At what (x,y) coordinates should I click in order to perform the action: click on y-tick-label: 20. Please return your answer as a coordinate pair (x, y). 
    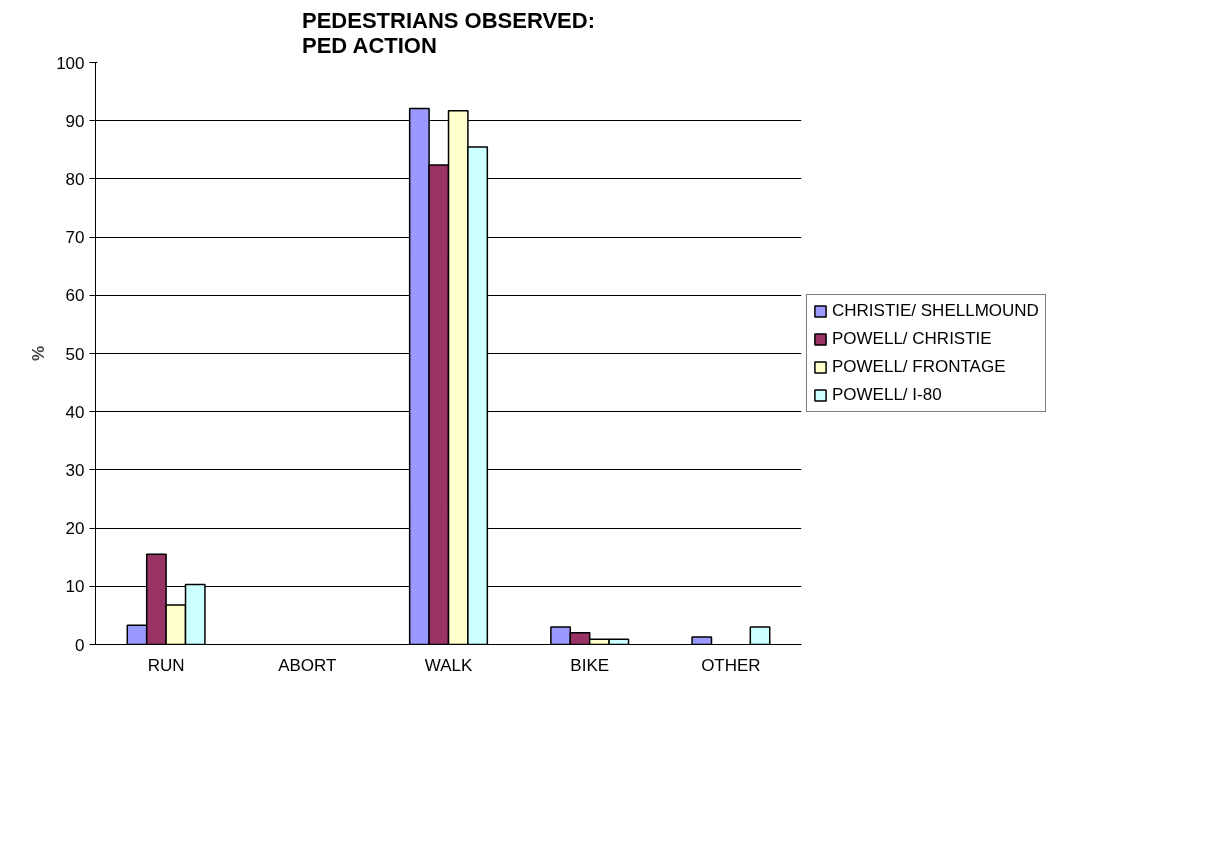
    Looking at the image, I should click on (75, 529).